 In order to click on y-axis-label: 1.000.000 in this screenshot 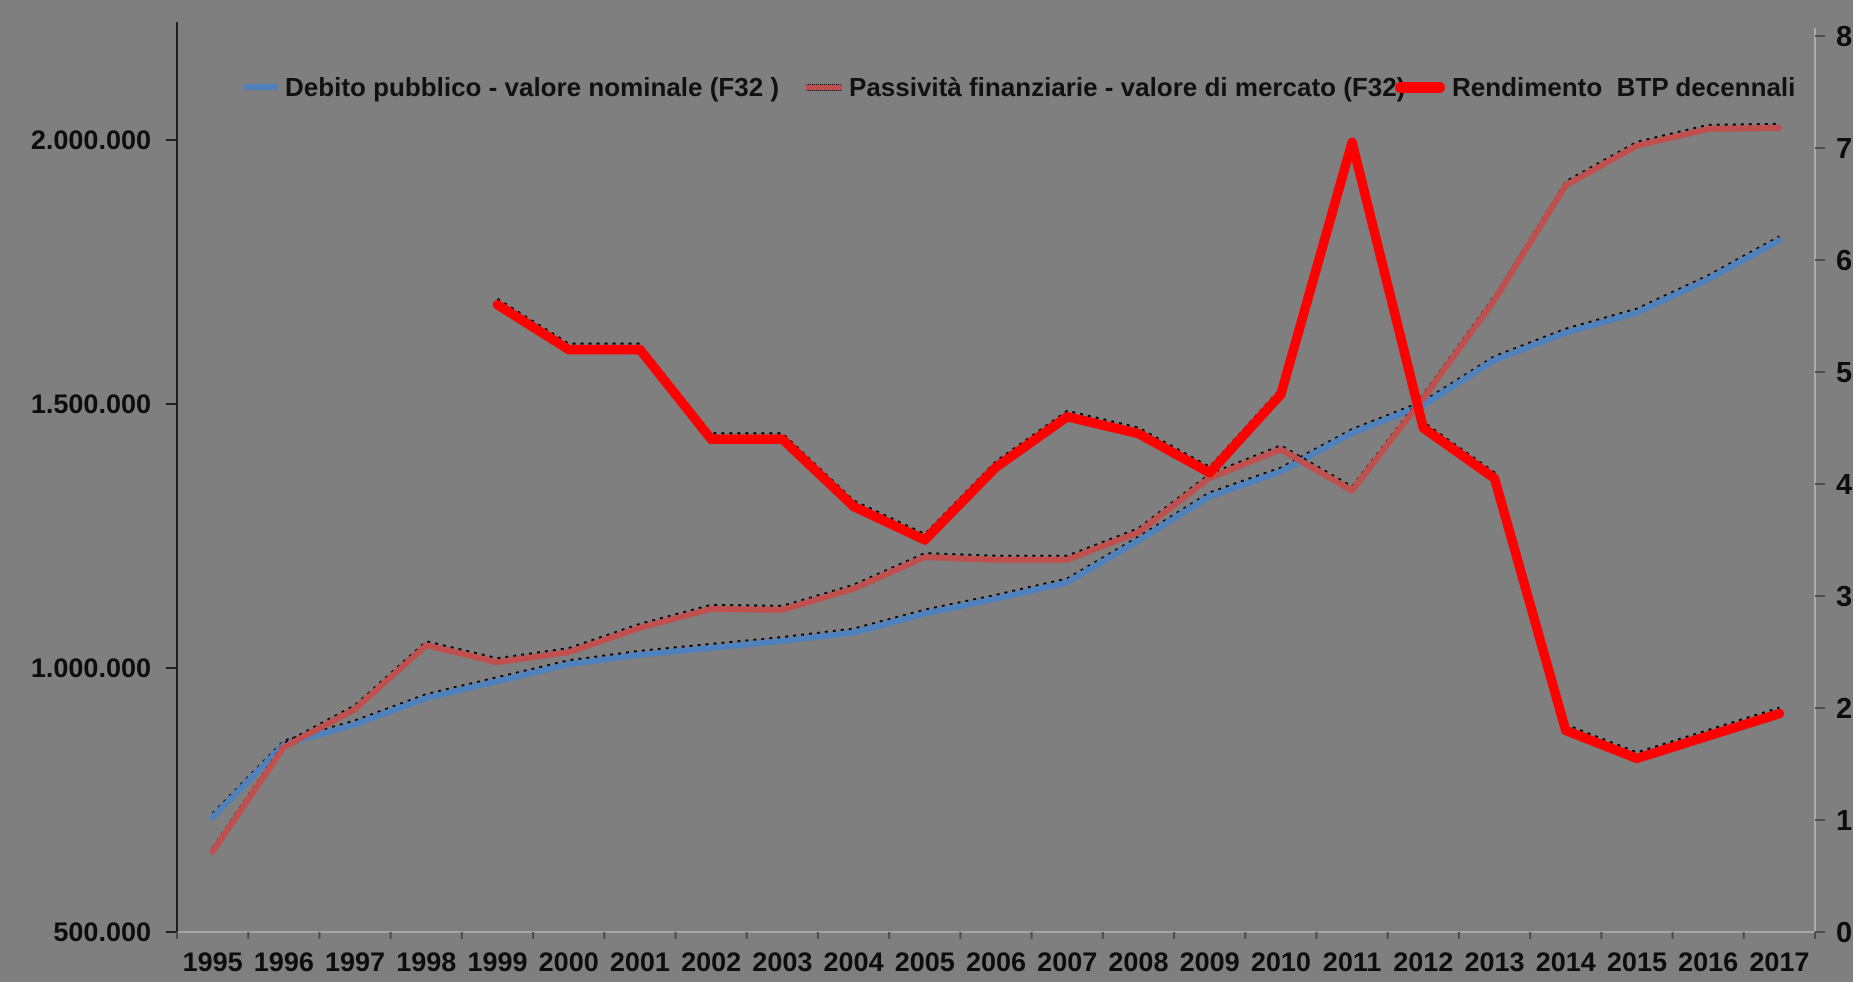, I will do `click(91, 668)`.